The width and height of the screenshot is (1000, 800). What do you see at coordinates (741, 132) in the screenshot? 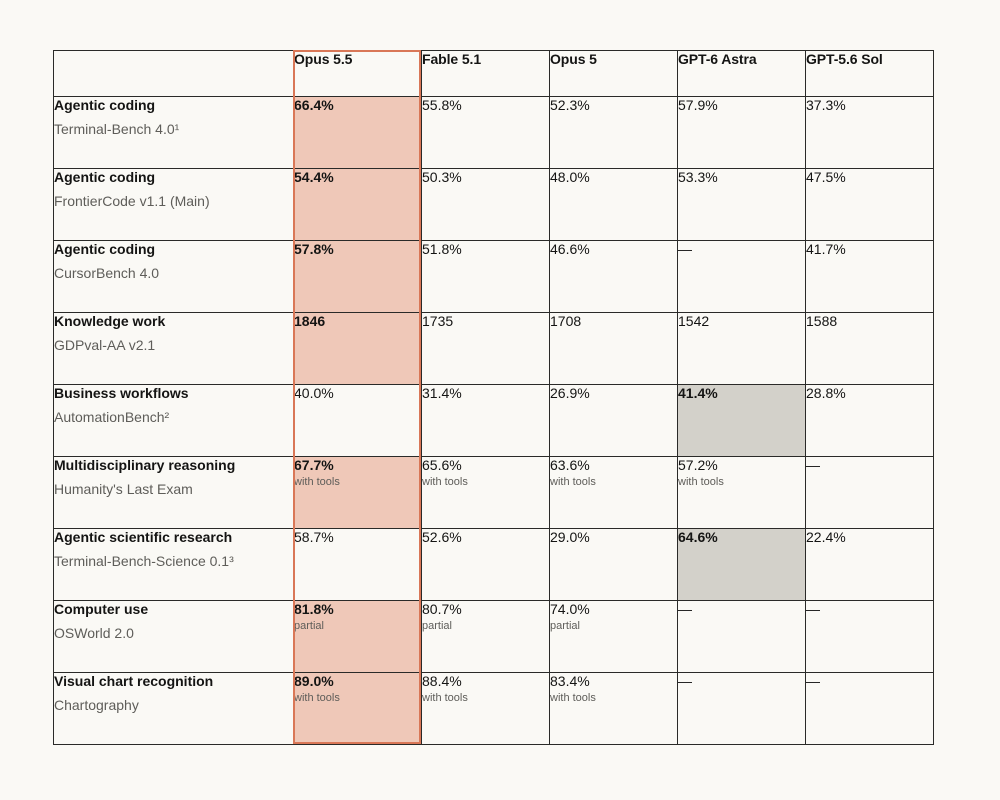
I see `score-cell: 57.9%` at bounding box center [741, 132].